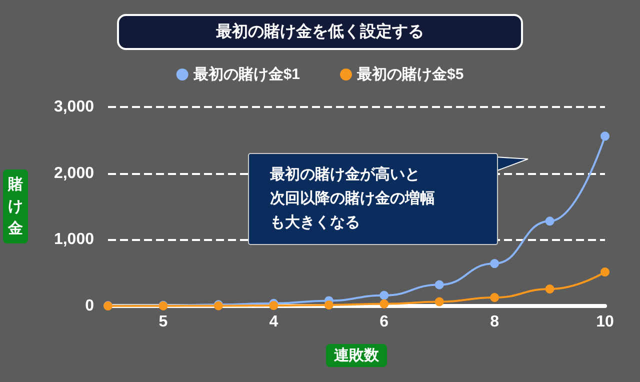 The image size is (640, 382). What do you see at coordinates (15, 206) in the screenshot?
I see `y-axis-title: 賭け金` at bounding box center [15, 206].